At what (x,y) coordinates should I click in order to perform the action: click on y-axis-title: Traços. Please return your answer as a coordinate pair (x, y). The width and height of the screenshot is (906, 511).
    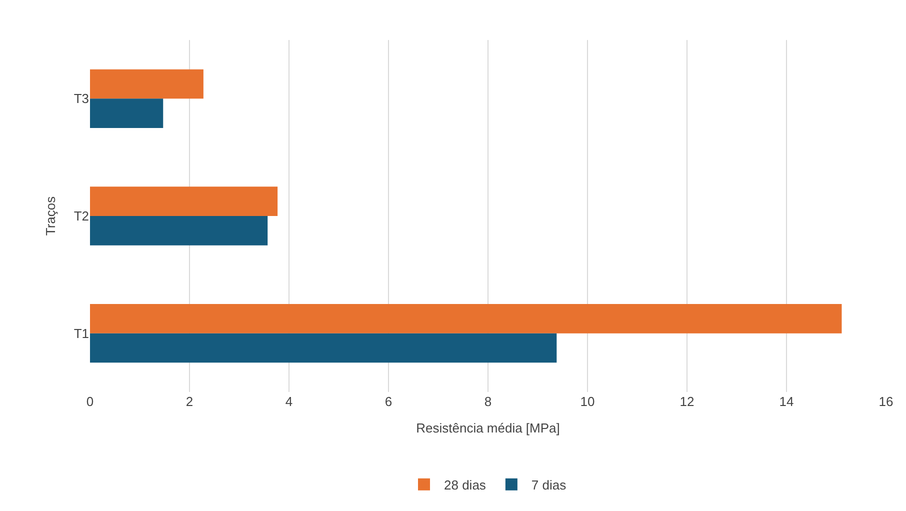
    Looking at the image, I should click on (50, 216).